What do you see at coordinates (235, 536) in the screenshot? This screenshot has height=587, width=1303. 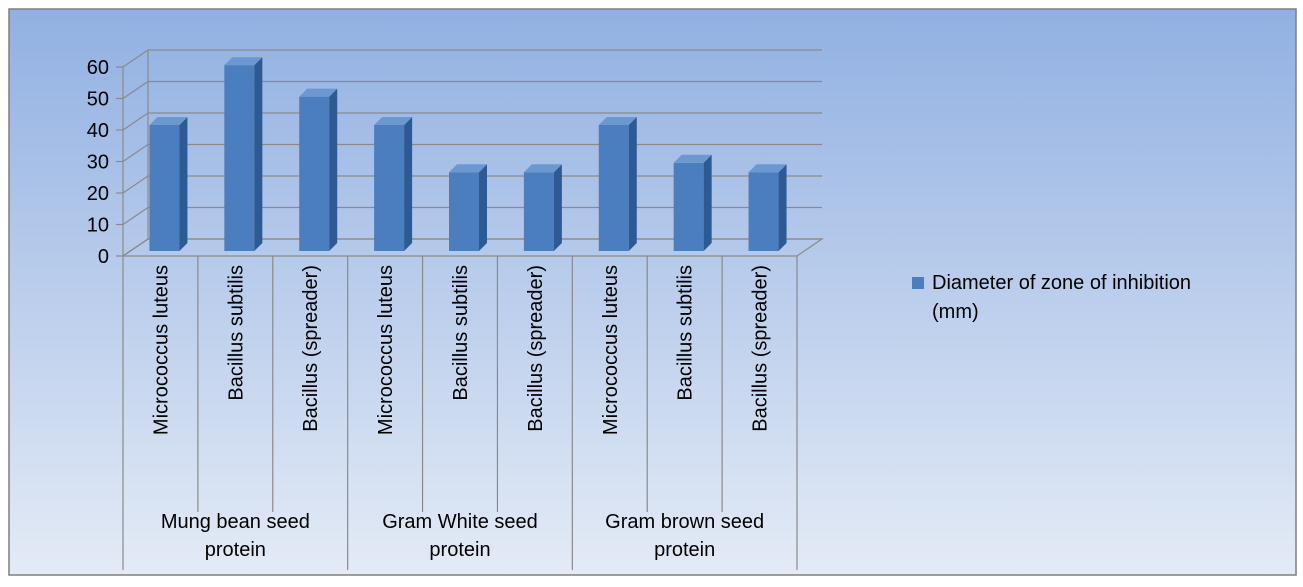 I see `group-label: Mung bean seed protein` at bounding box center [235, 536].